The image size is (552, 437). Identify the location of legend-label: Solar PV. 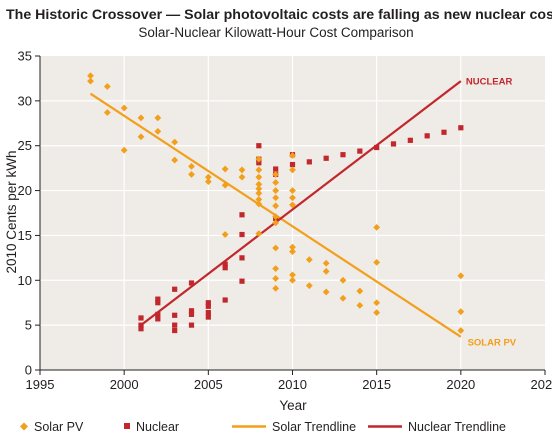
(59, 427).